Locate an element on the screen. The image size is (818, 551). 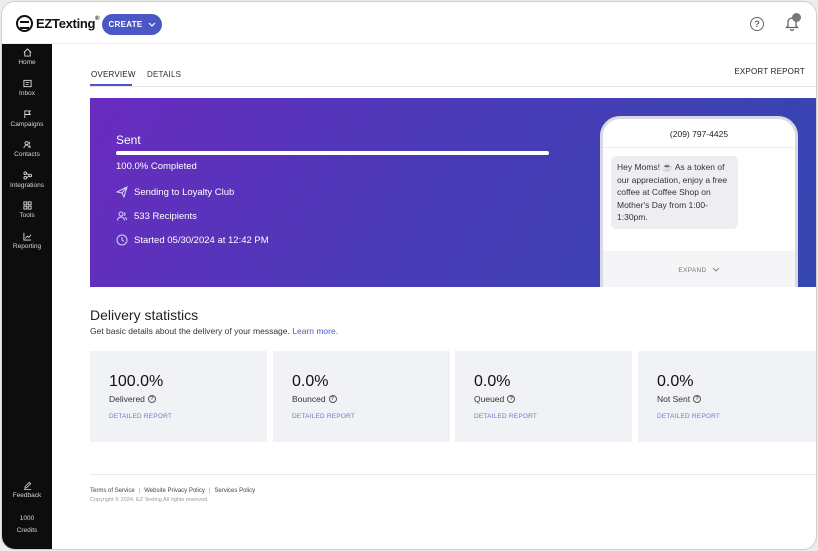
integrations-icon is located at coordinates (27, 175).